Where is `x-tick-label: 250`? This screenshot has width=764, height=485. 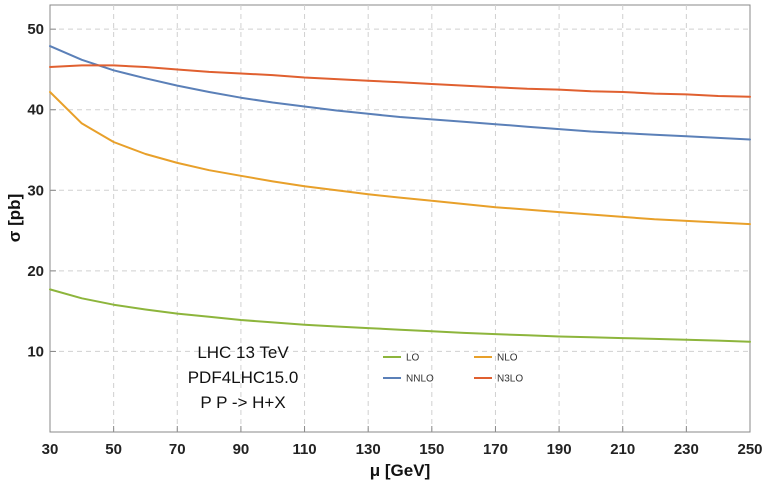 x-tick-label: 250 is located at coordinates (749, 449).